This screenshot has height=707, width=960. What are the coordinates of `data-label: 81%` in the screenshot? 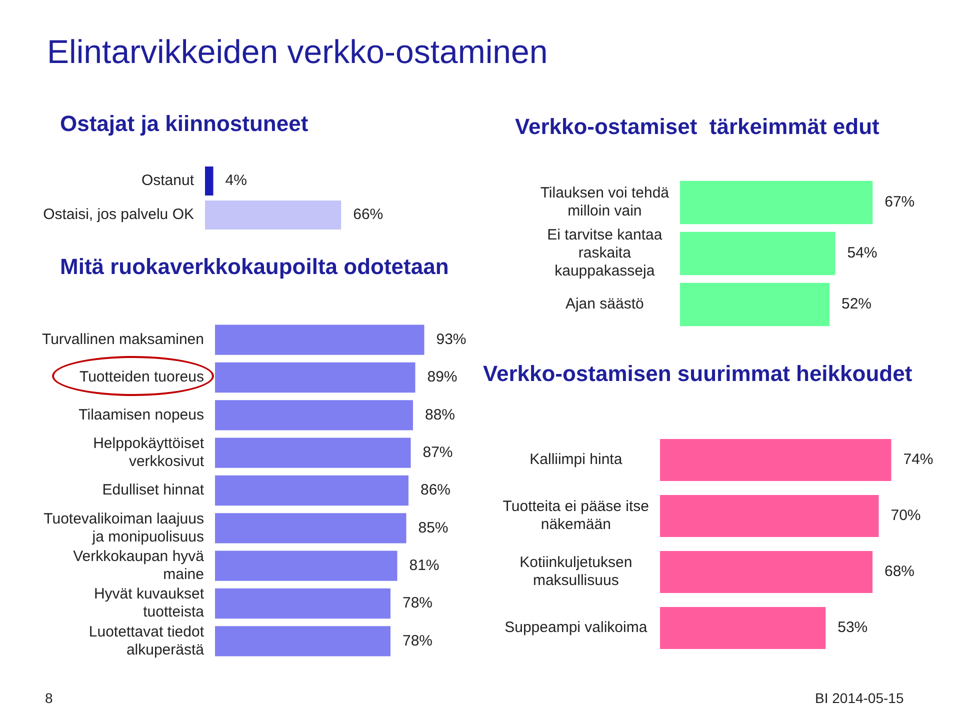 It's located at (424, 565).